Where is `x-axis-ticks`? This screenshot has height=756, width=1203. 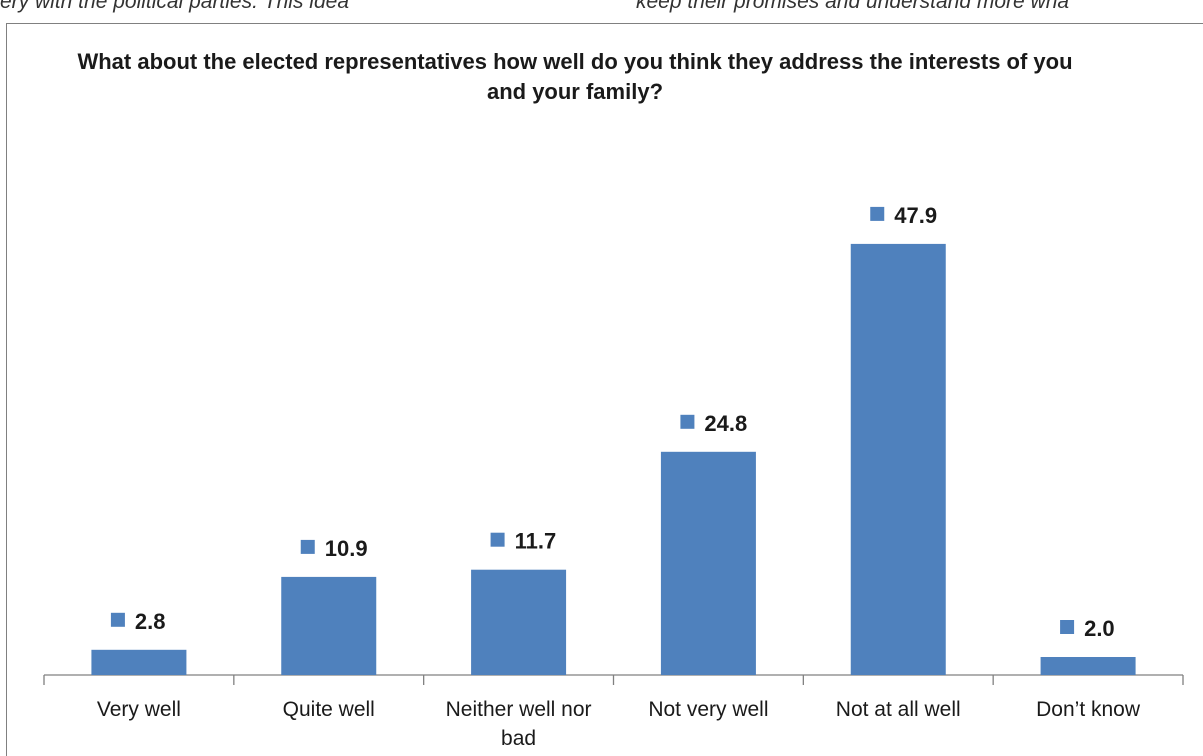
x-axis-ticks is located at coordinates (613, 680).